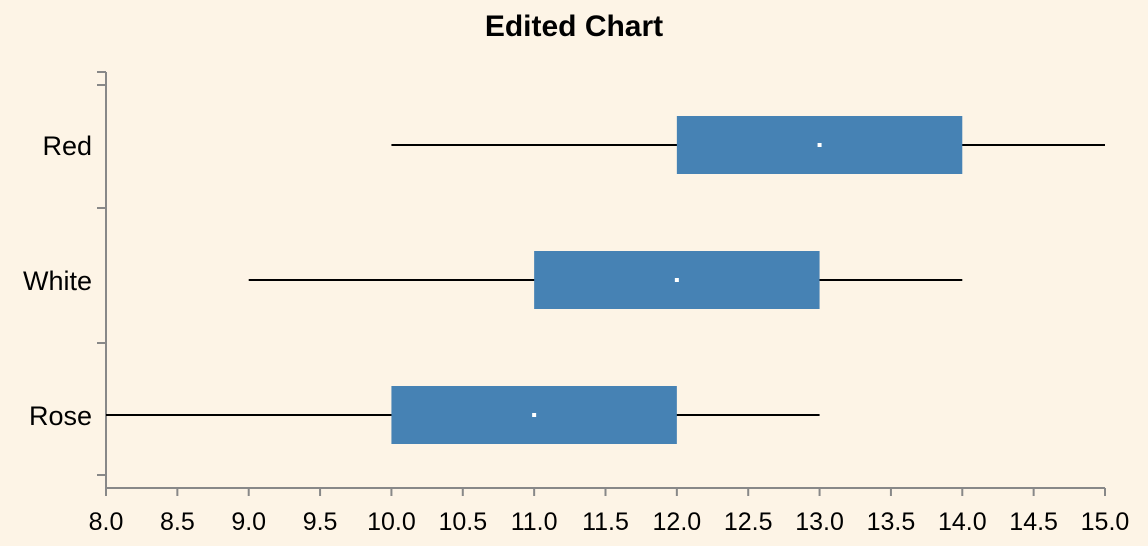 Image resolution: width=1148 pixels, height=546 pixels. Describe the element at coordinates (60, 416) in the screenshot. I see `category-label: Rose` at that location.